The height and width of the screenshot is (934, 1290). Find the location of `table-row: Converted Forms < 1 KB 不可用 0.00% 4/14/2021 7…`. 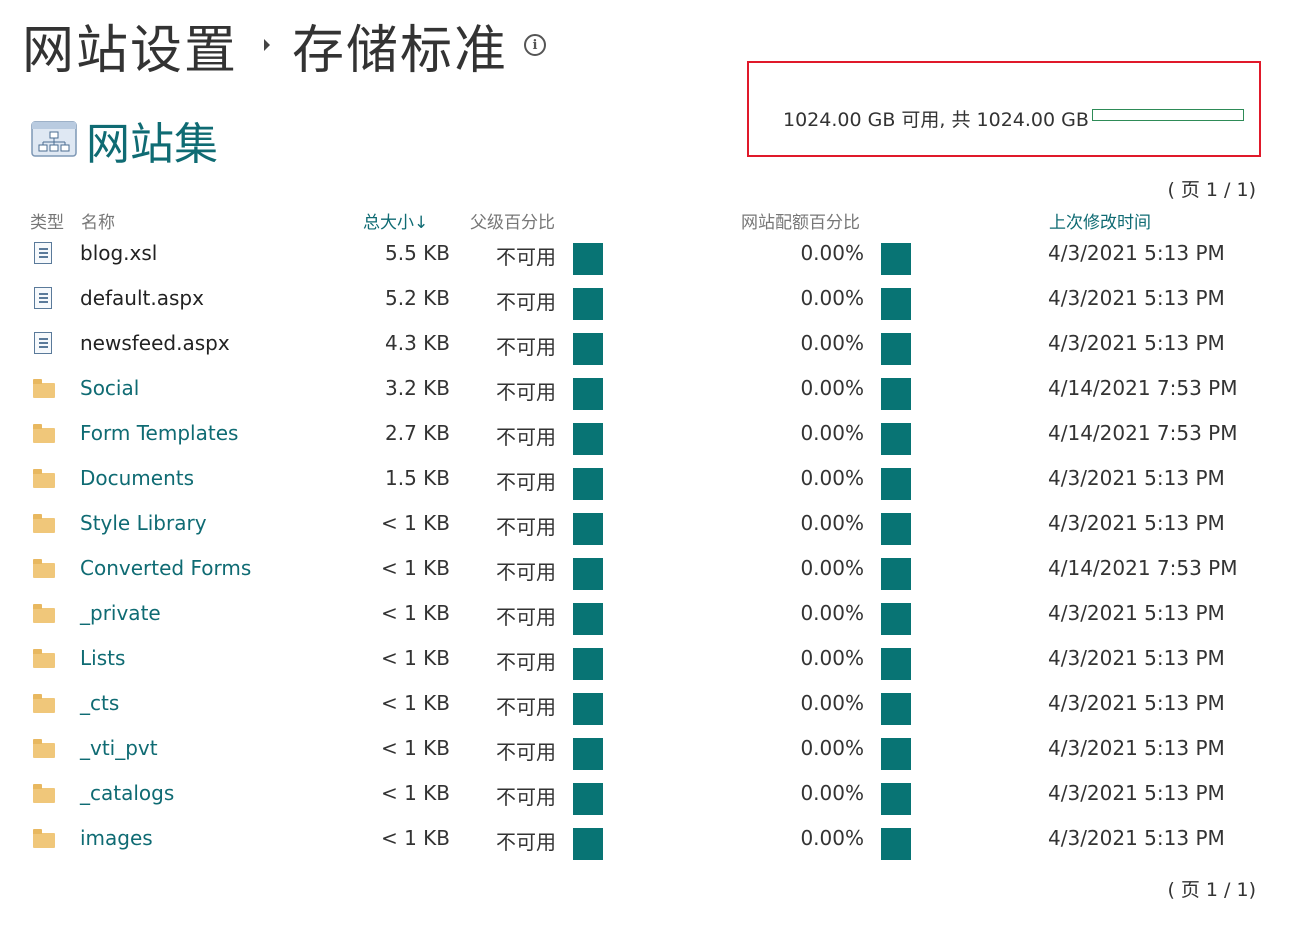

table-row: Converted Forms < 1 KB 不可用 0.00% 4/14/2021 7… is located at coordinates (645, 573).